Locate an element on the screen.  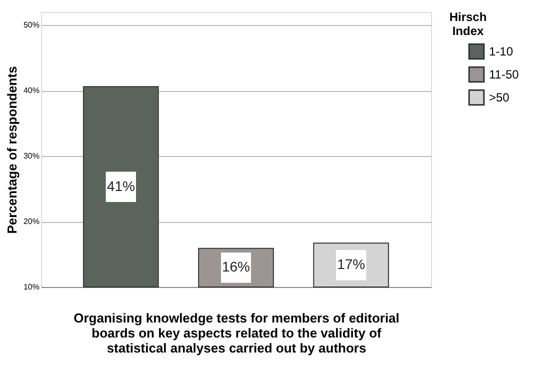
x-axis-title: Organising knowledge tests for members of editorial boards on key aspects related to the validity of statistical analyses carried out by authors is located at coordinates (237, 333).